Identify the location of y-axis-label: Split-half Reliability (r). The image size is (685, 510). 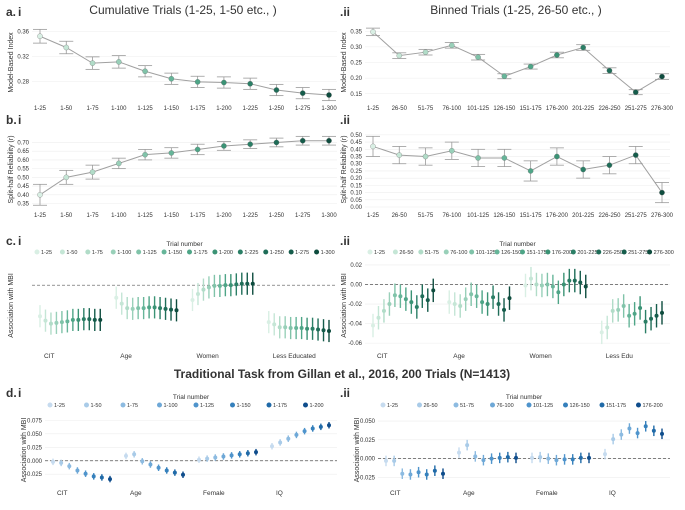
(344, 169).